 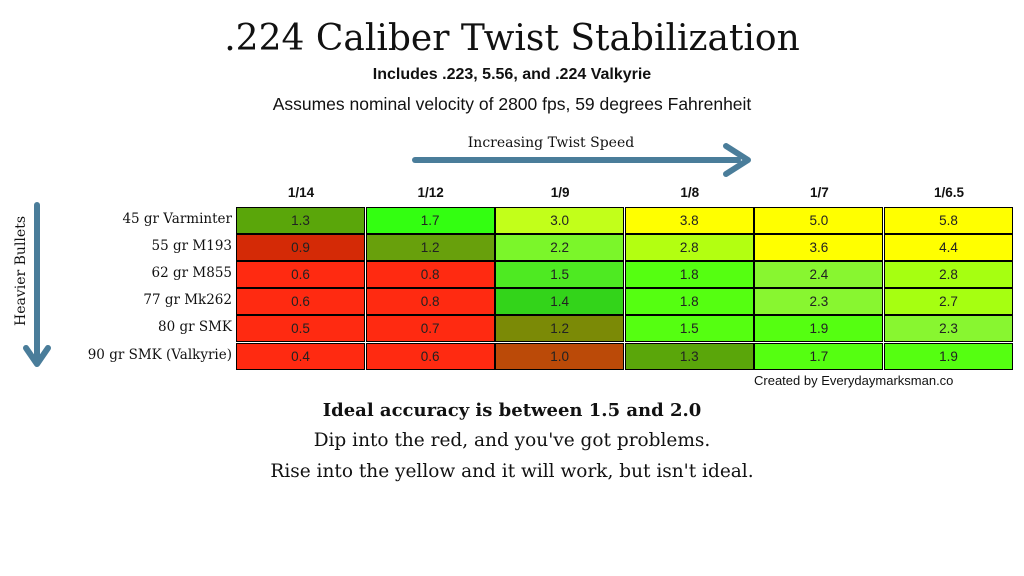 What do you see at coordinates (854, 380) in the screenshot?
I see `credit-text: Created by Everydaymarksman.co` at bounding box center [854, 380].